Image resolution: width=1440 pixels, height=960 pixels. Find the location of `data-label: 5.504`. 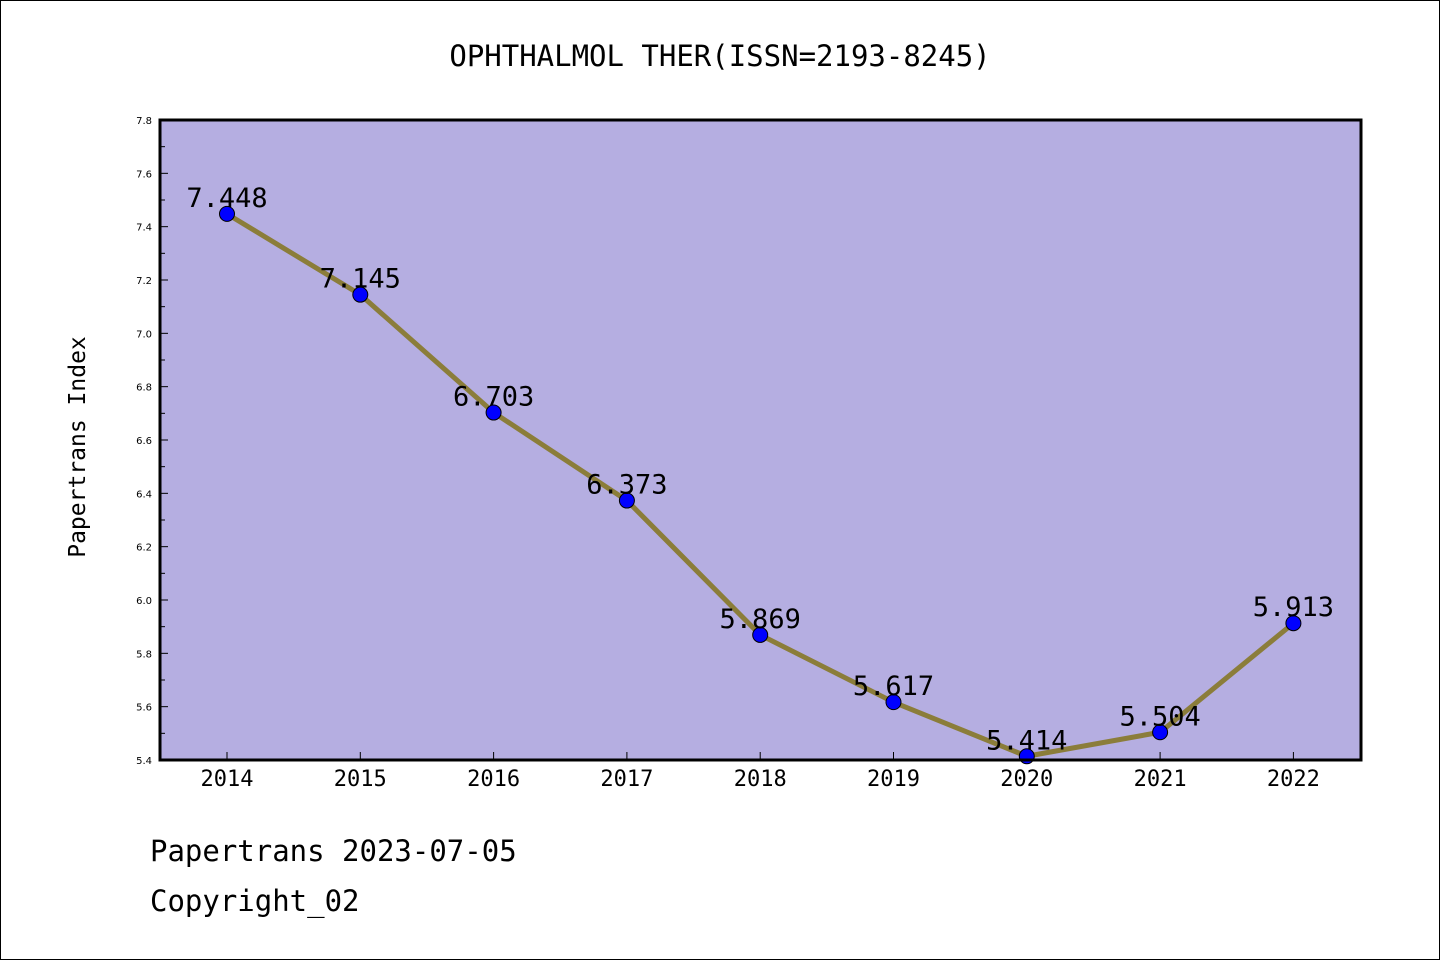

data-label: 5.504 is located at coordinates (1159, 716).